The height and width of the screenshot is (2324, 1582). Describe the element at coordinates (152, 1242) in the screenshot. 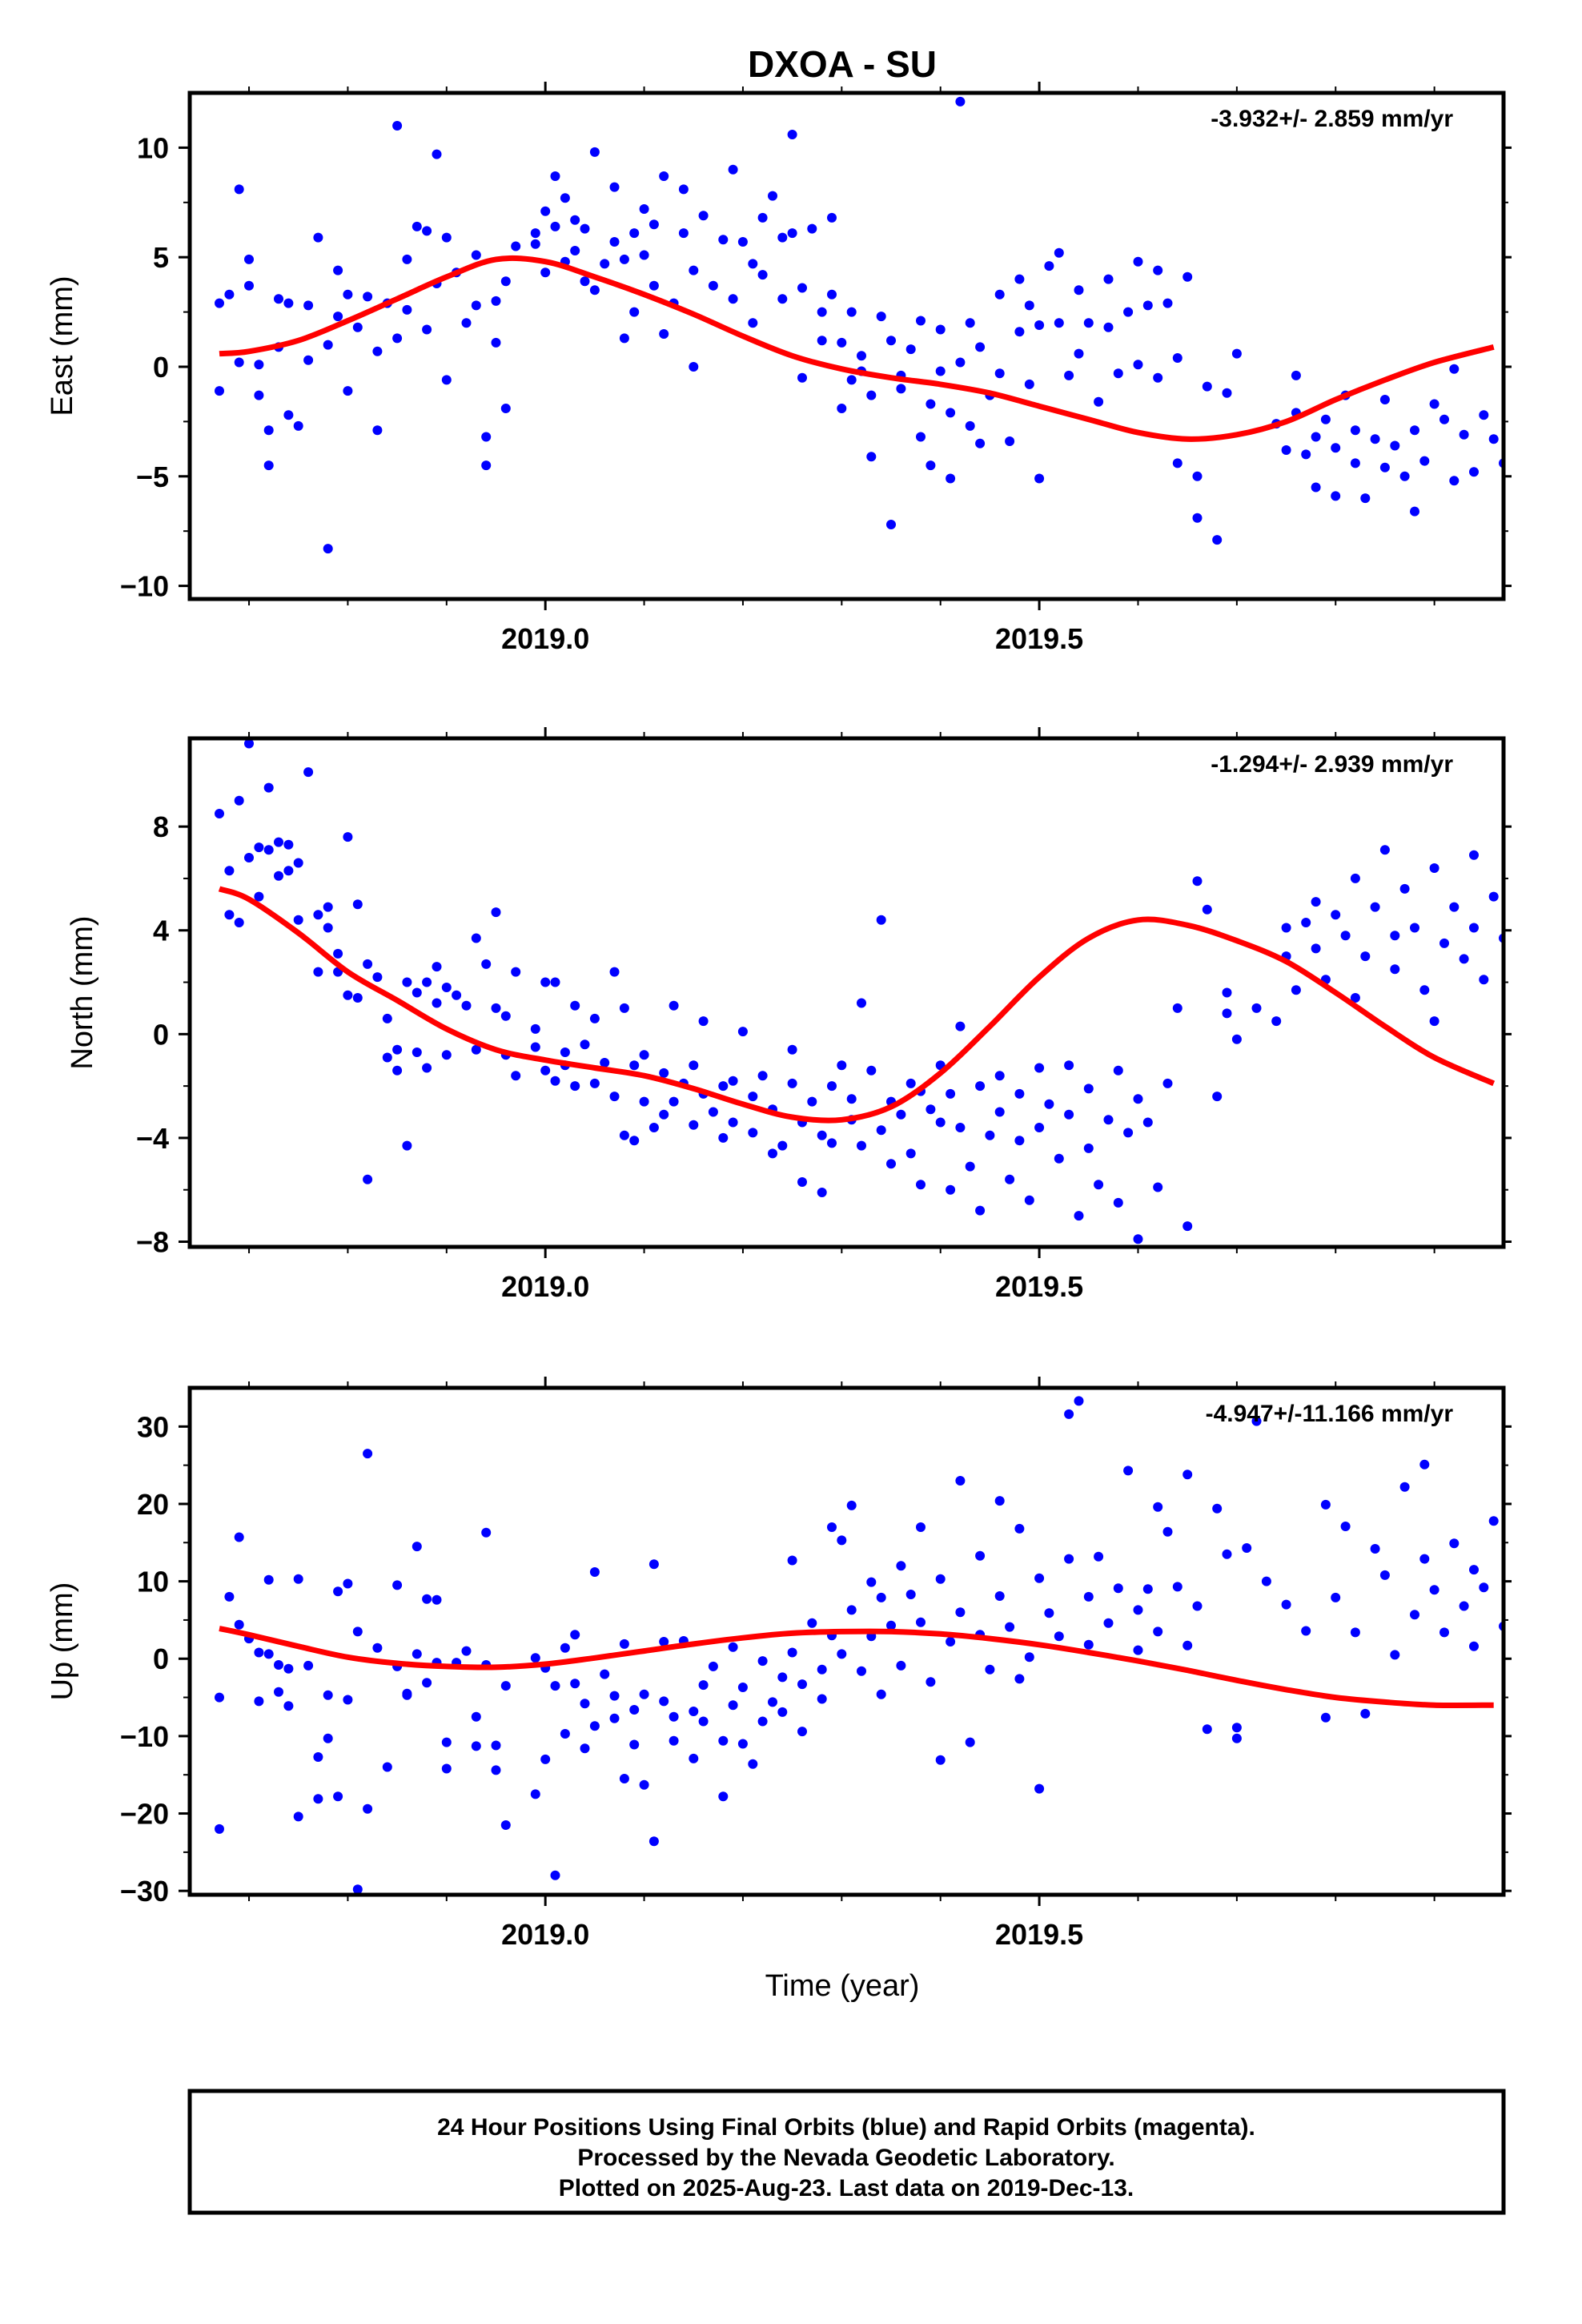

I see `north-y-tick-label: −8` at that location.